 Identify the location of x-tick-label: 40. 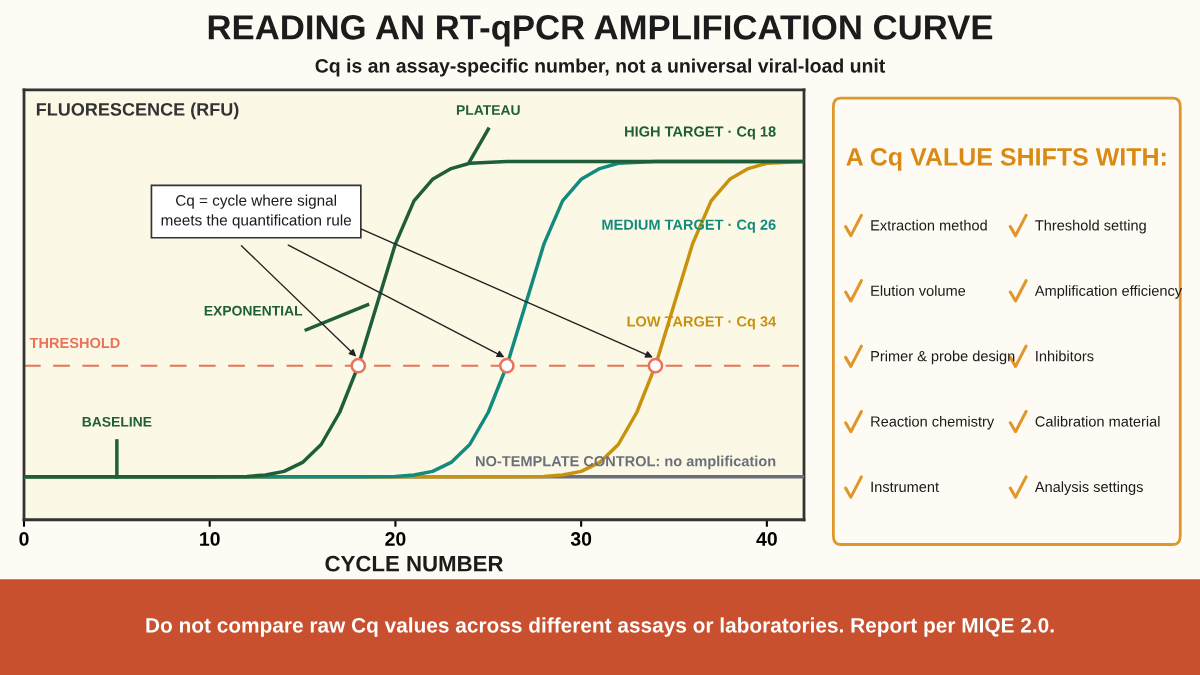
(766, 539).